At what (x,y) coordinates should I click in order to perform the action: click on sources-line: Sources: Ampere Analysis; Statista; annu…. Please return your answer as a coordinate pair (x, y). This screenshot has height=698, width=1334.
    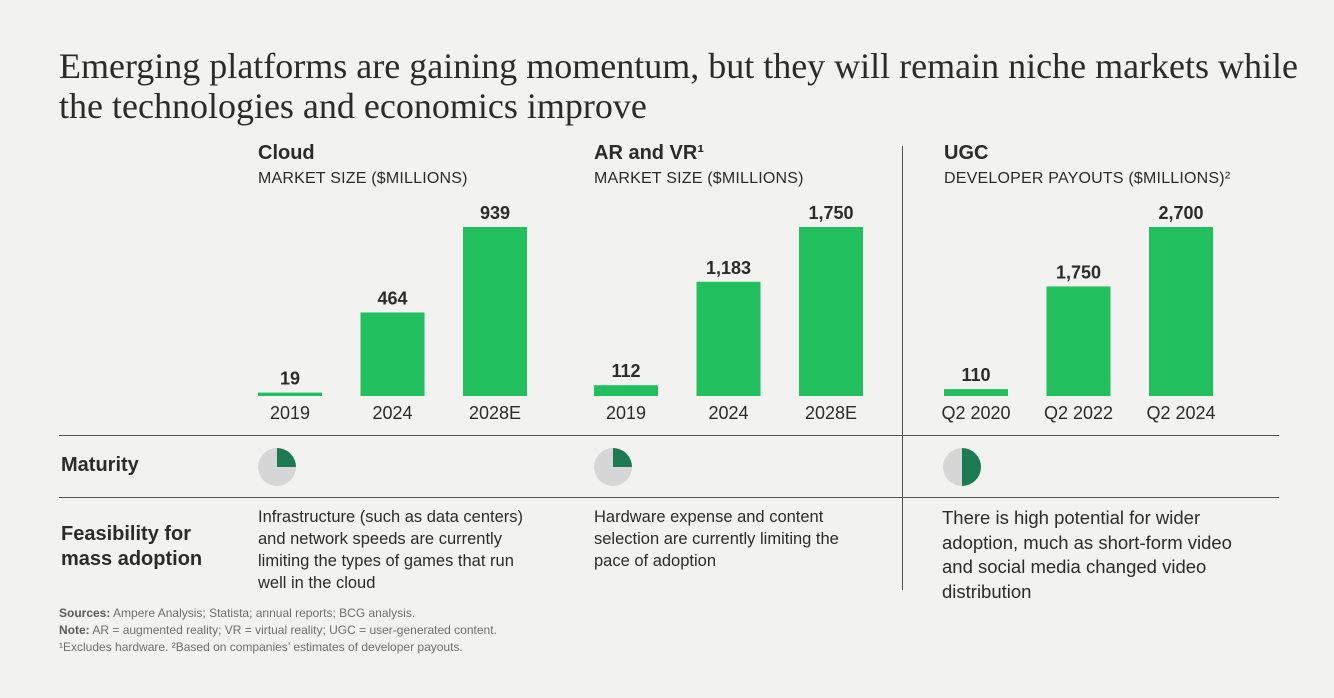
    Looking at the image, I should click on (278, 613).